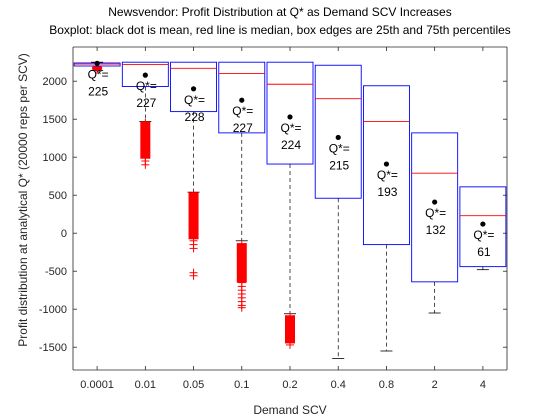 Image resolution: width=560 pixels, height=420 pixels. What do you see at coordinates (291, 145) in the screenshot?
I see `q-star-value: 224` at bounding box center [291, 145].